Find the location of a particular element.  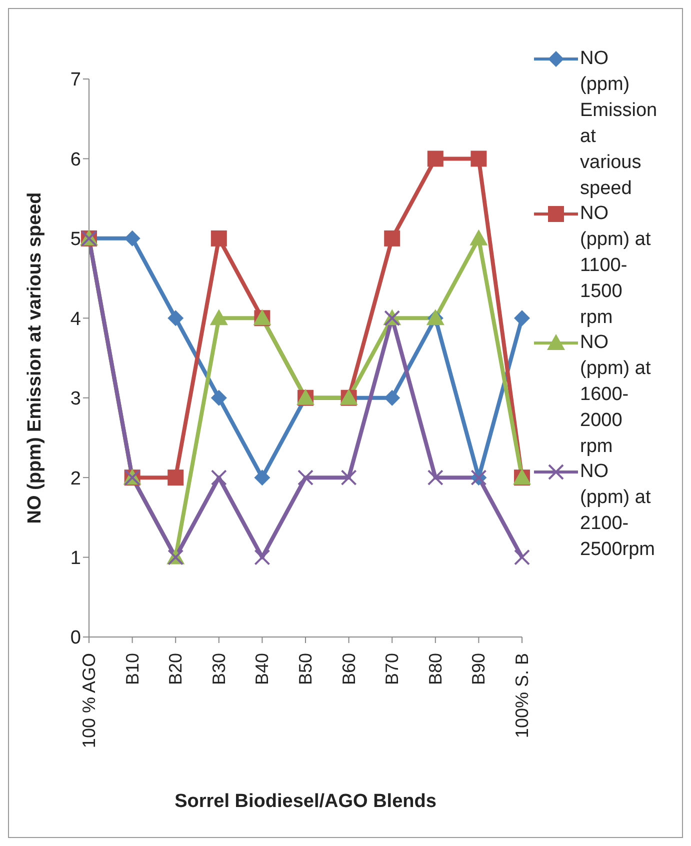

x-tick-label: B50 is located at coordinates (306, 669).